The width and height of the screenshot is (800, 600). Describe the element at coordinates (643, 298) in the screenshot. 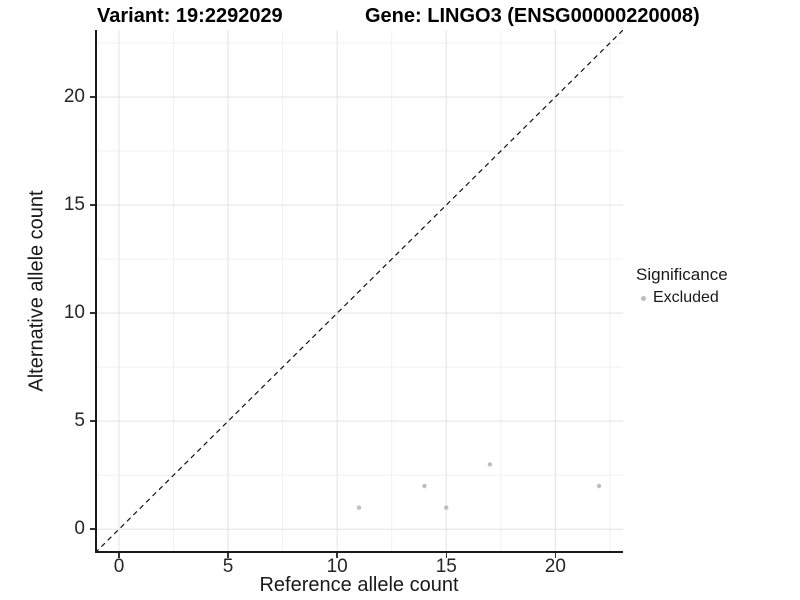

I see `legend-point-icon` at that location.